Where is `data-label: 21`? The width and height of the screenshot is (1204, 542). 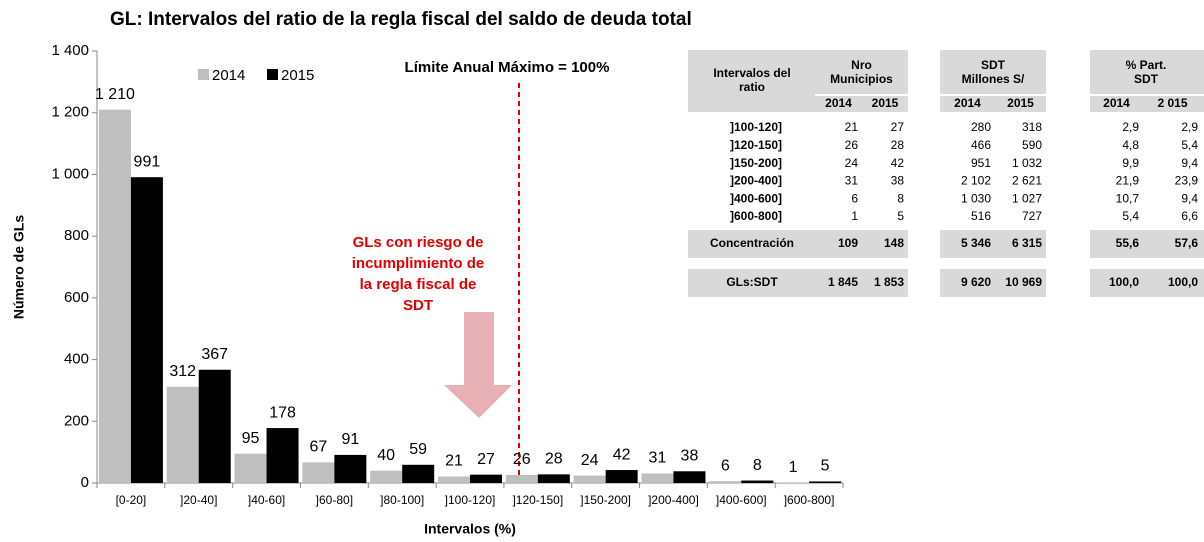 data-label: 21 is located at coordinates (454, 461).